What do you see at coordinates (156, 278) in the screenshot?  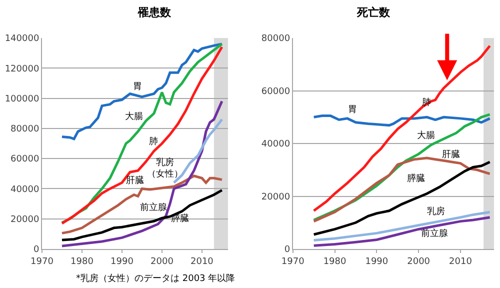 I see `text: *乳房（女性）のデータは 2003 年以降` at bounding box center [156, 278].